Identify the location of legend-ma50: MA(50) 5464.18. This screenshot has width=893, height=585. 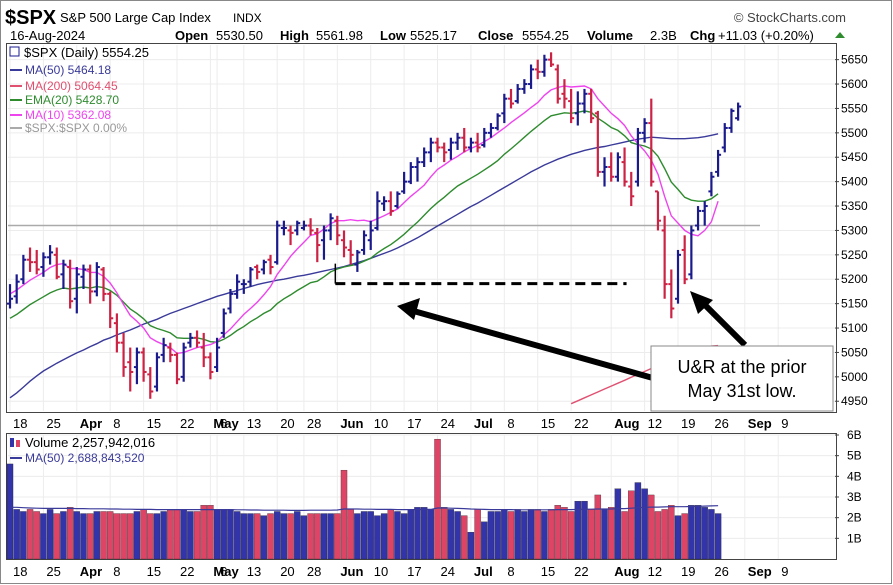
(68, 70).